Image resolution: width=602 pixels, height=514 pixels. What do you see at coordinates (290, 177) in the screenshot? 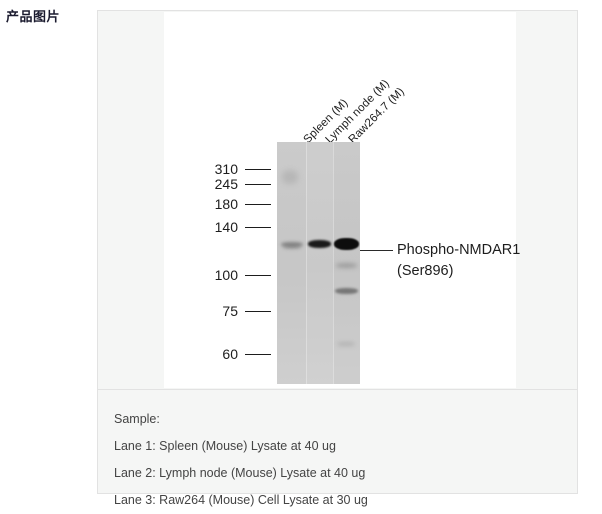
I see `blot-band-smear` at bounding box center [290, 177].